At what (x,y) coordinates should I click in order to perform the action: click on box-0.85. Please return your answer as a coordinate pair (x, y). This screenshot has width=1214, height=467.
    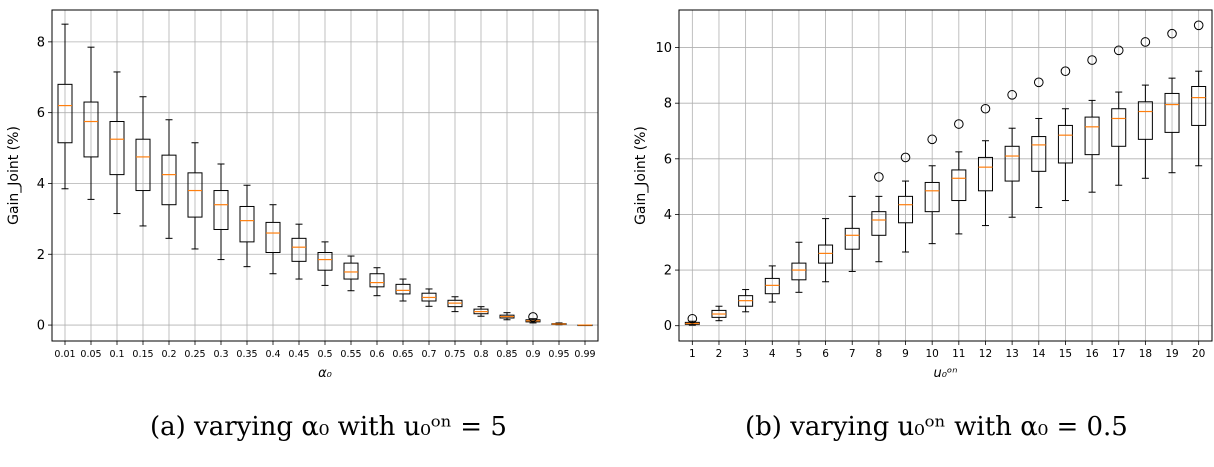
    Looking at the image, I should click on (507, 316).